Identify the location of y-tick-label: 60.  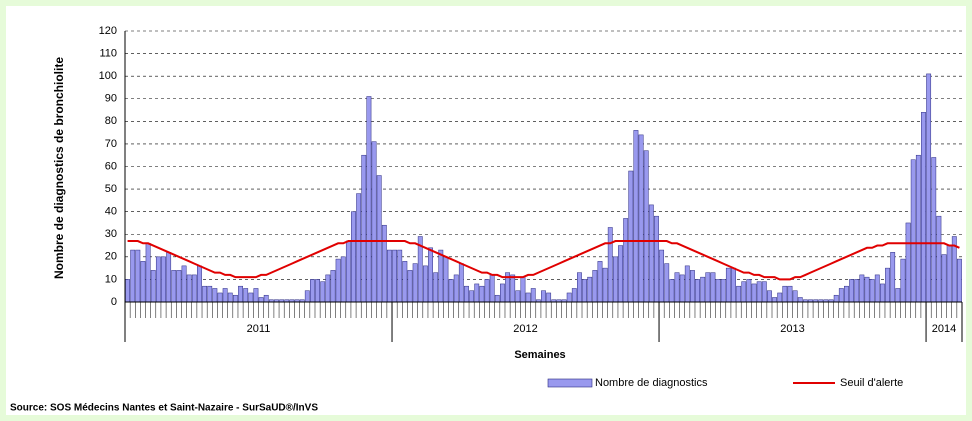
(111, 166).